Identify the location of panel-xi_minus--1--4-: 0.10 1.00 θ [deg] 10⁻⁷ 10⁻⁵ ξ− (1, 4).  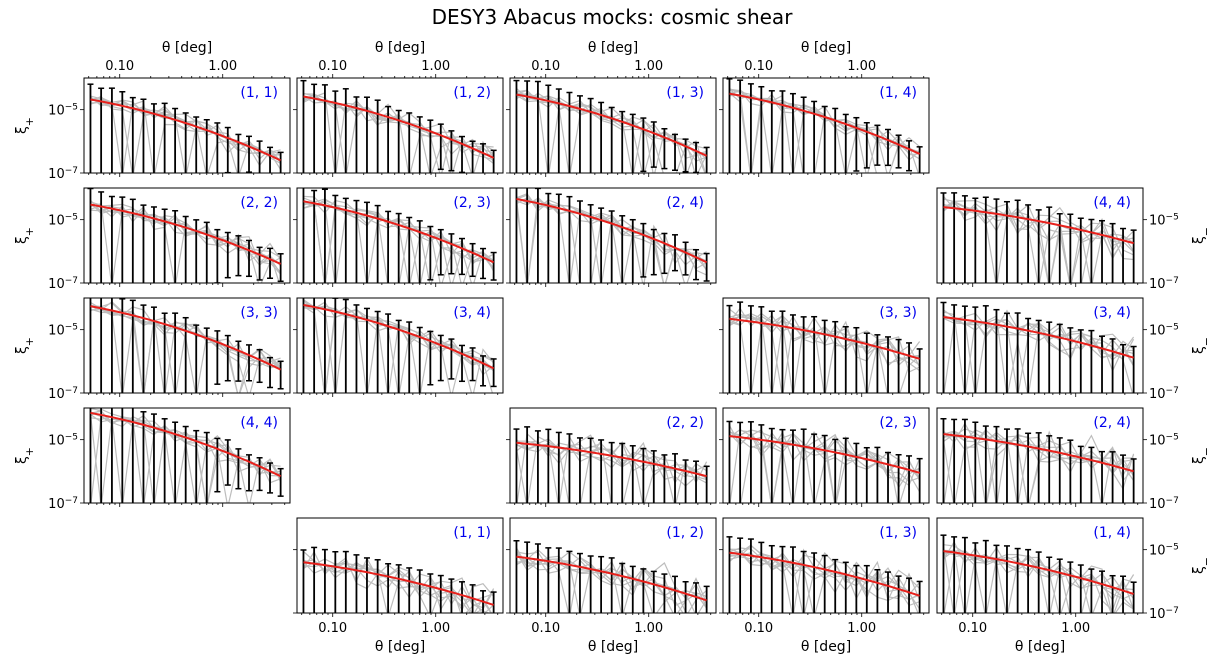
(1074, 586).